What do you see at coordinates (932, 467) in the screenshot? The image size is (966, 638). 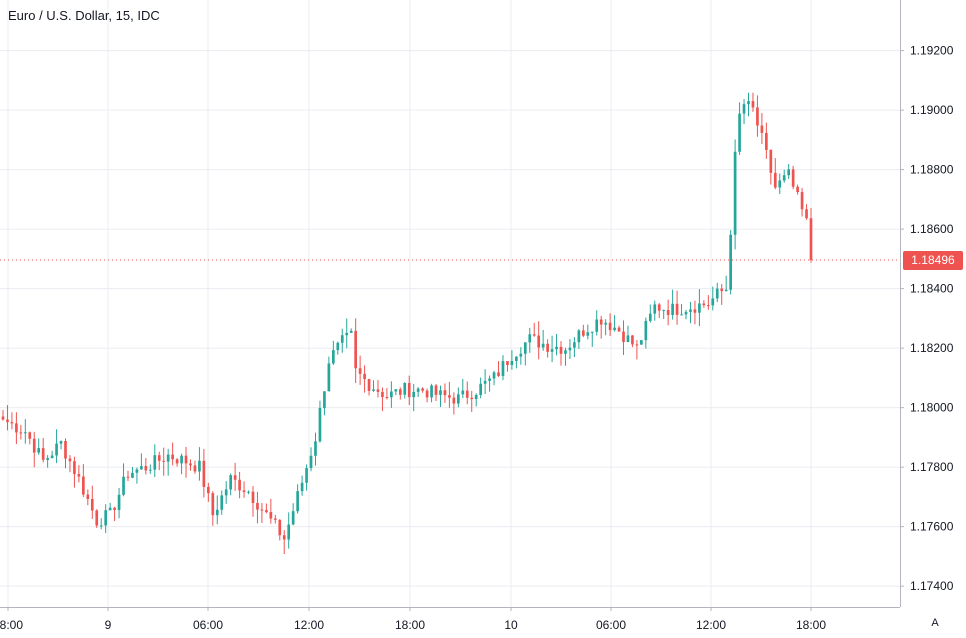 I see `y-tick-label: 1.17800` at bounding box center [932, 467].